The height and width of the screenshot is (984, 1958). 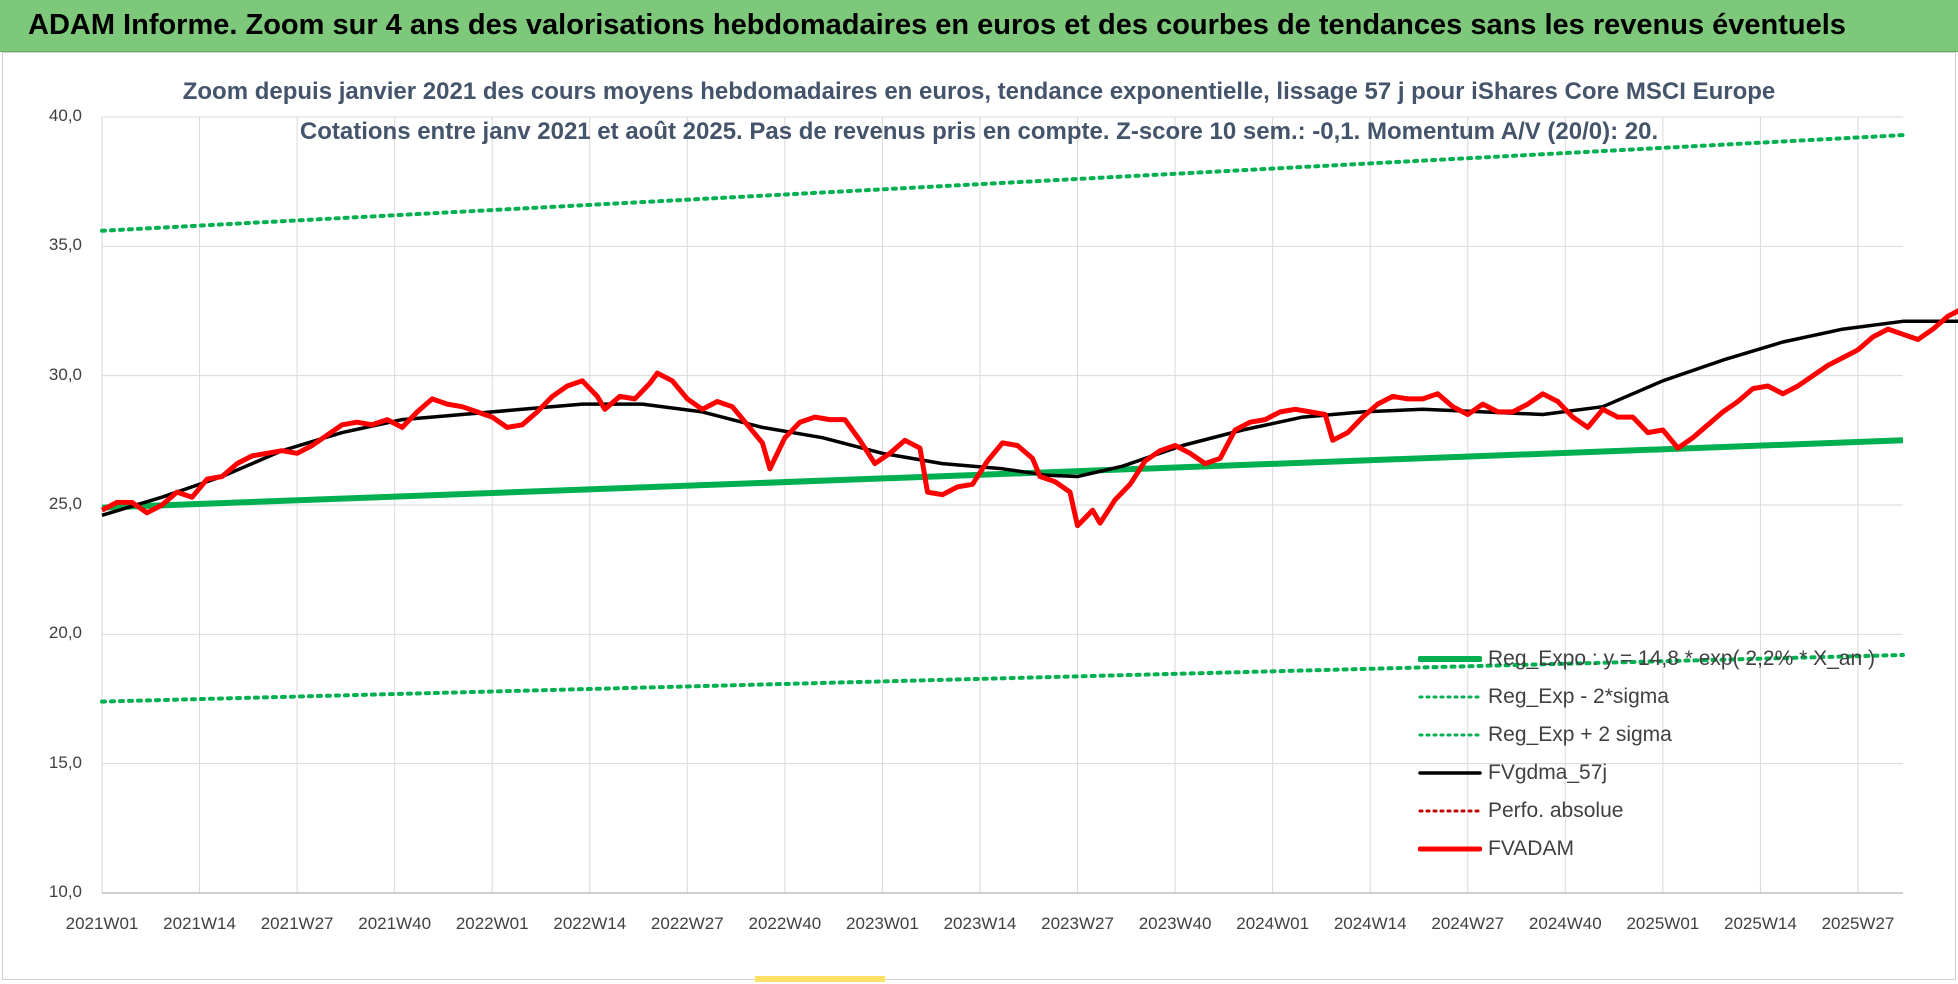 I want to click on x-tick-label: 2021W27, so click(x=297, y=923).